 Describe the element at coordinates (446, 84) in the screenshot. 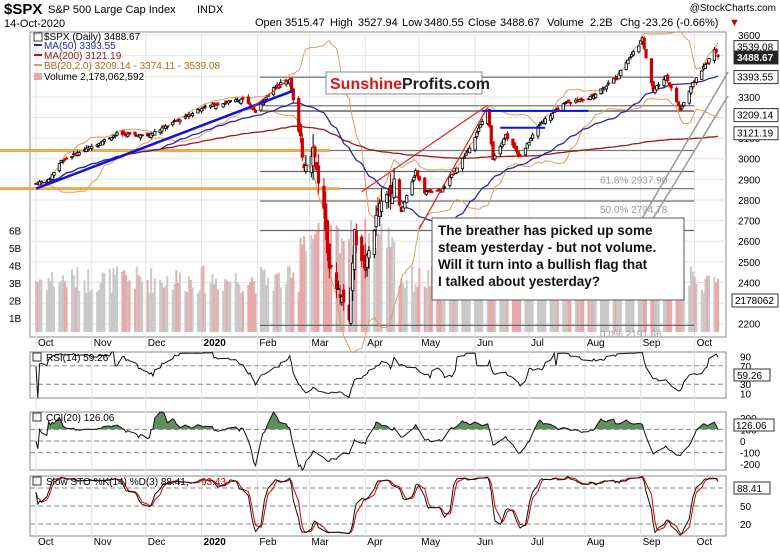

I see `svg-text: Profits.com` at that location.